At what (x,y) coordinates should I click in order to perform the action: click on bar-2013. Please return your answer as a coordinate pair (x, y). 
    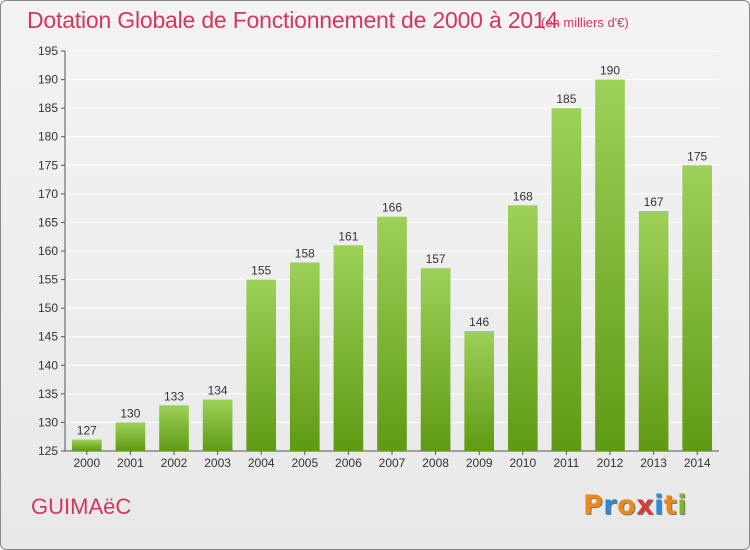
    Looking at the image, I should click on (653, 331).